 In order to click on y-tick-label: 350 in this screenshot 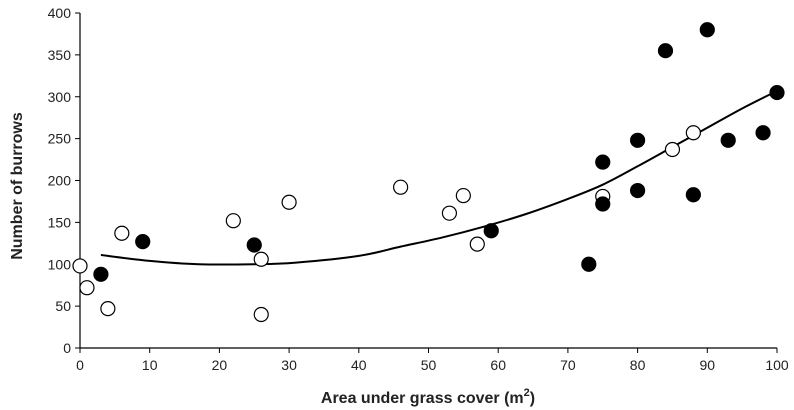, I will do `click(60, 55)`.